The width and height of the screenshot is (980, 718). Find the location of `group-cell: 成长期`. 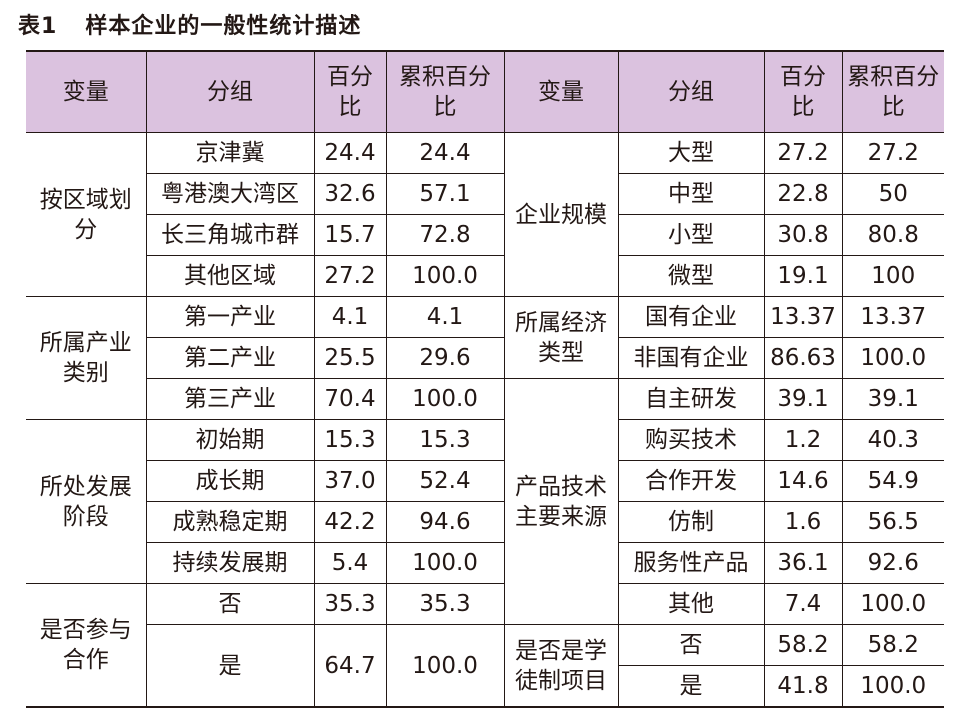

group-cell: 成长期 is located at coordinates (229, 481).